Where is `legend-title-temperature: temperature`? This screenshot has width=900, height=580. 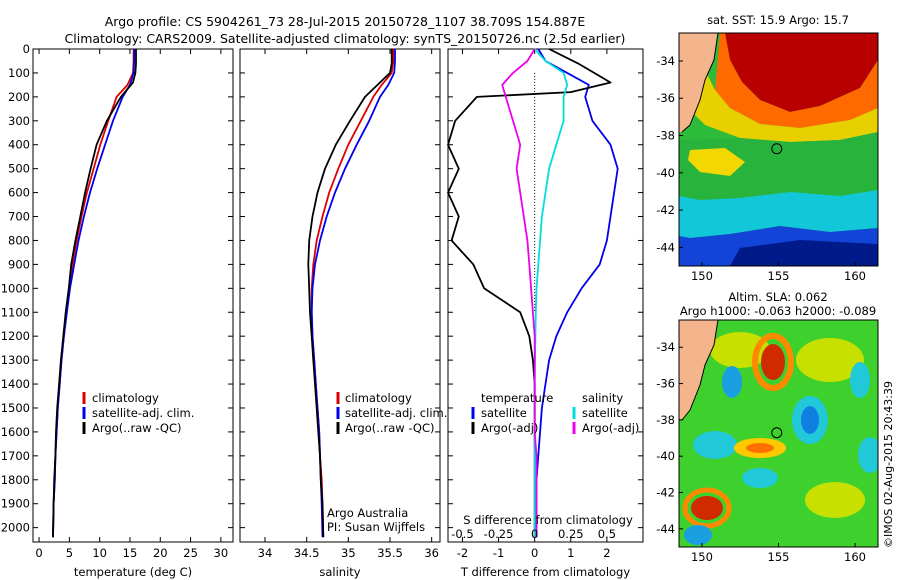 legend-title-temperature: temperature is located at coordinates (517, 398).